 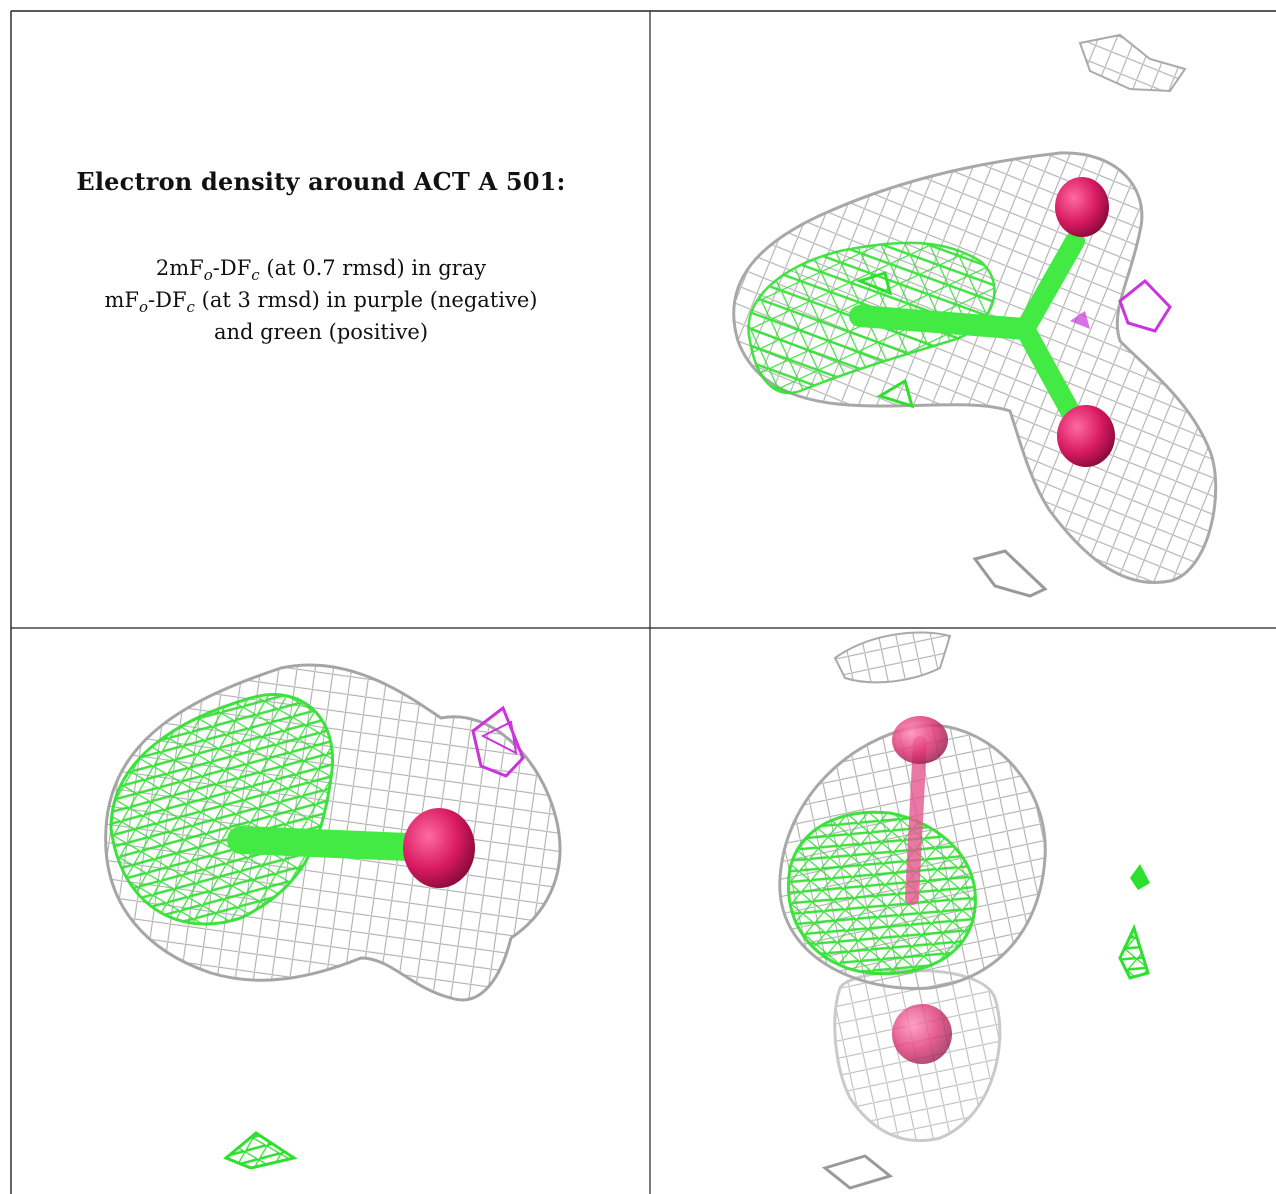 What do you see at coordinates (321, 332) in the screenshot?
I see `caption-map2-line3: and green (positive)` at bounding box center [321, 332].